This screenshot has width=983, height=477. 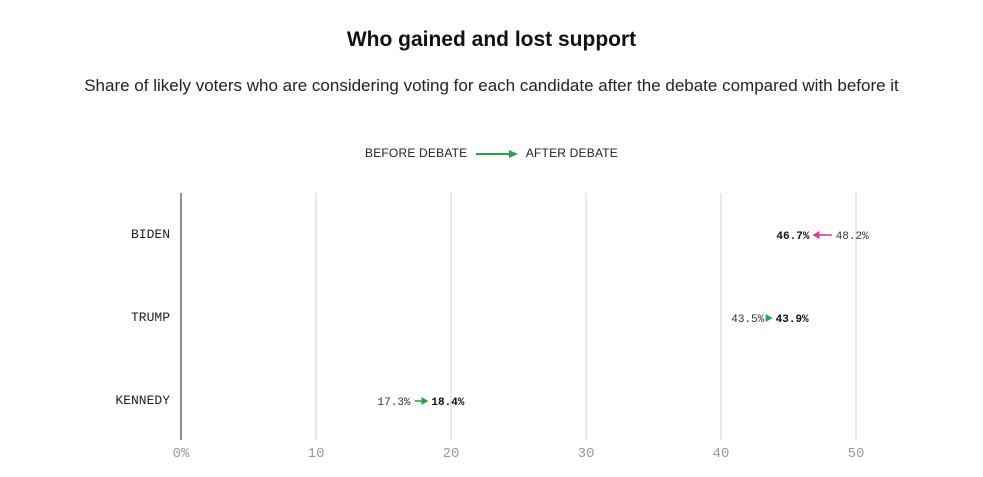 I want to click on category-labels: BIDEN TRUMP KENNEDY, so click(x=142, y=317).